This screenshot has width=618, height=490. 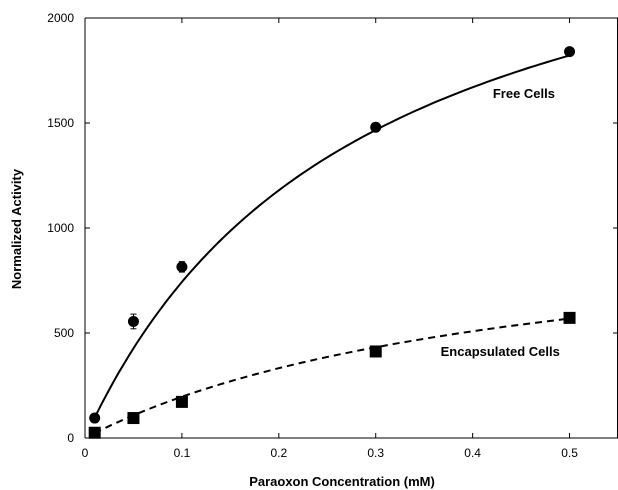 What do you see at coordinates (472, 453) in the screenshot?
I see `x-tick-label: 0.4` at bounding box center [472, 453].